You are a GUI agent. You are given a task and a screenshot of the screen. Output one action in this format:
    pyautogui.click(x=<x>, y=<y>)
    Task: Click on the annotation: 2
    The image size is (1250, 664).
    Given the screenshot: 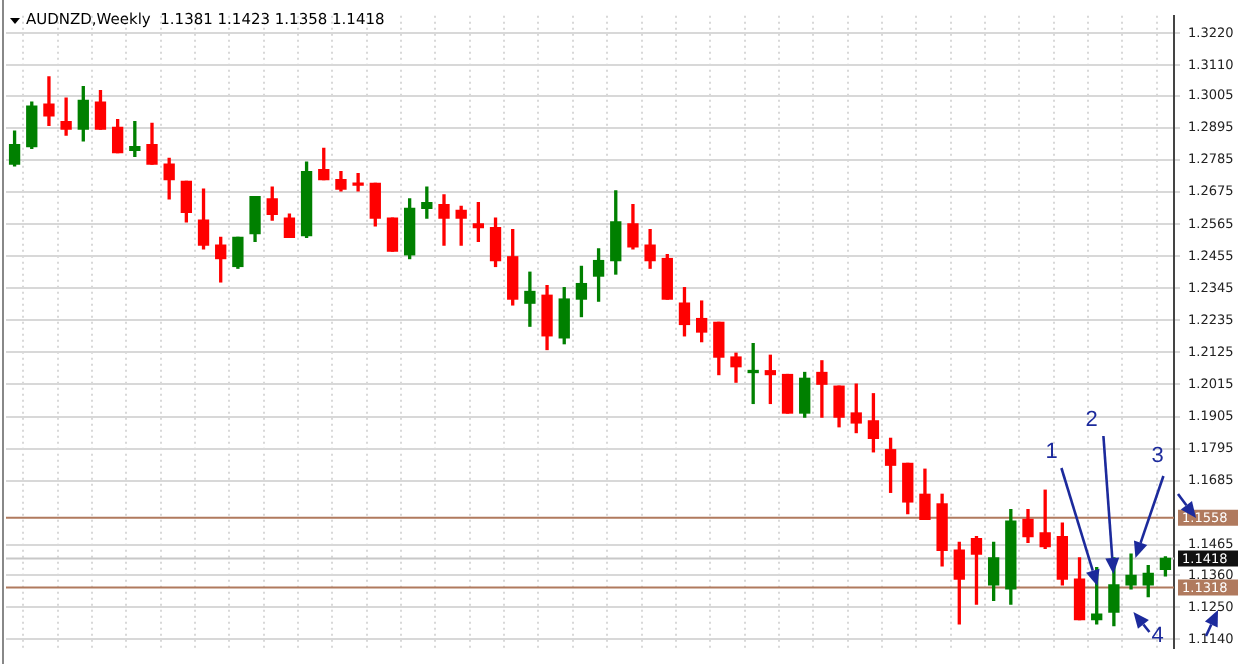 What is the action you would take?
    pyautogui.click(x=1091, y=420)
    